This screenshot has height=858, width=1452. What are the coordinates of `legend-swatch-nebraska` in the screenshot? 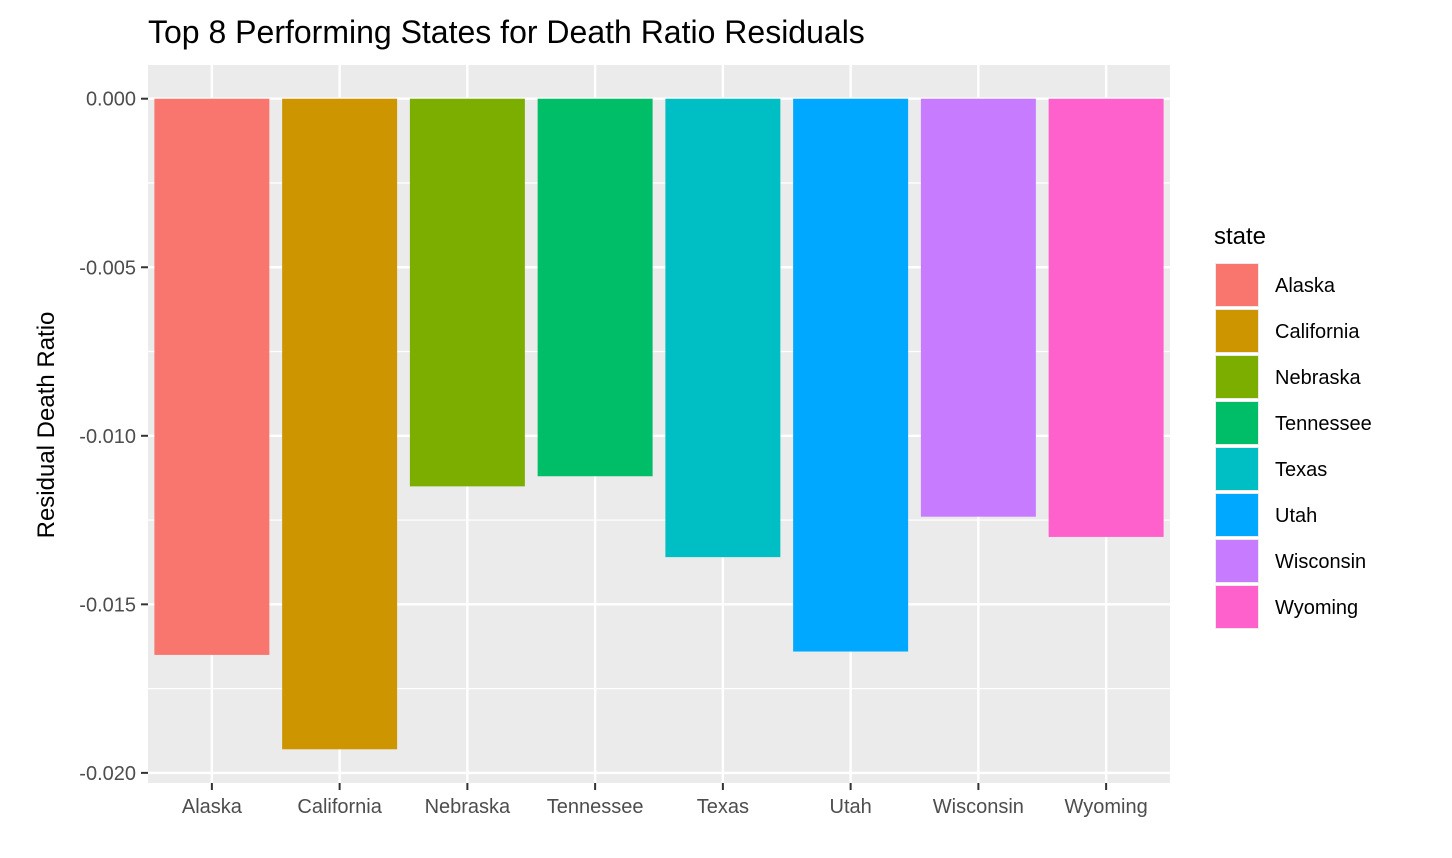 It's located at (1237, 377).